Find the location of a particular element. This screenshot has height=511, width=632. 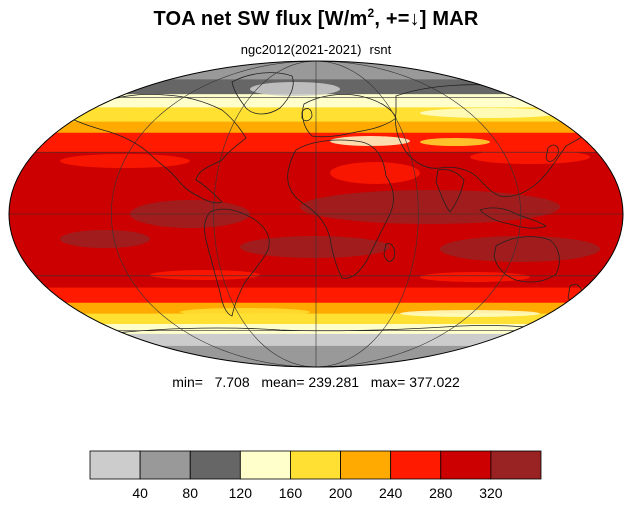

europe-outline is located at coordinates (349, 116).